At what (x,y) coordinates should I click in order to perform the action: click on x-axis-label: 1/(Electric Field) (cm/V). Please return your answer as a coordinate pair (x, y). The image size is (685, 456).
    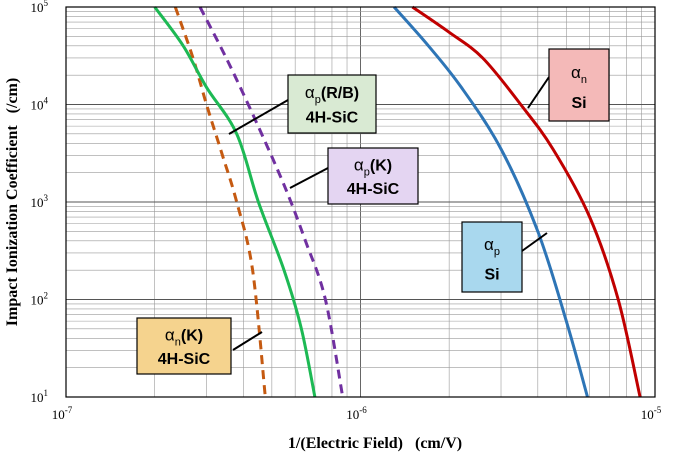
    Looking at the image, I should click on (375, 443).